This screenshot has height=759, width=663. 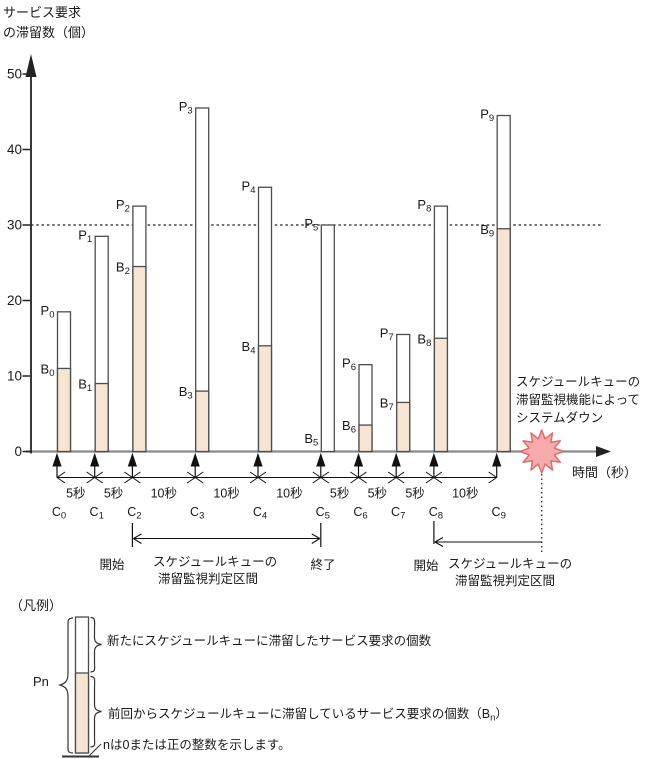 I want to click on measure-arrow-8-0b, so click(x=438, y=480).